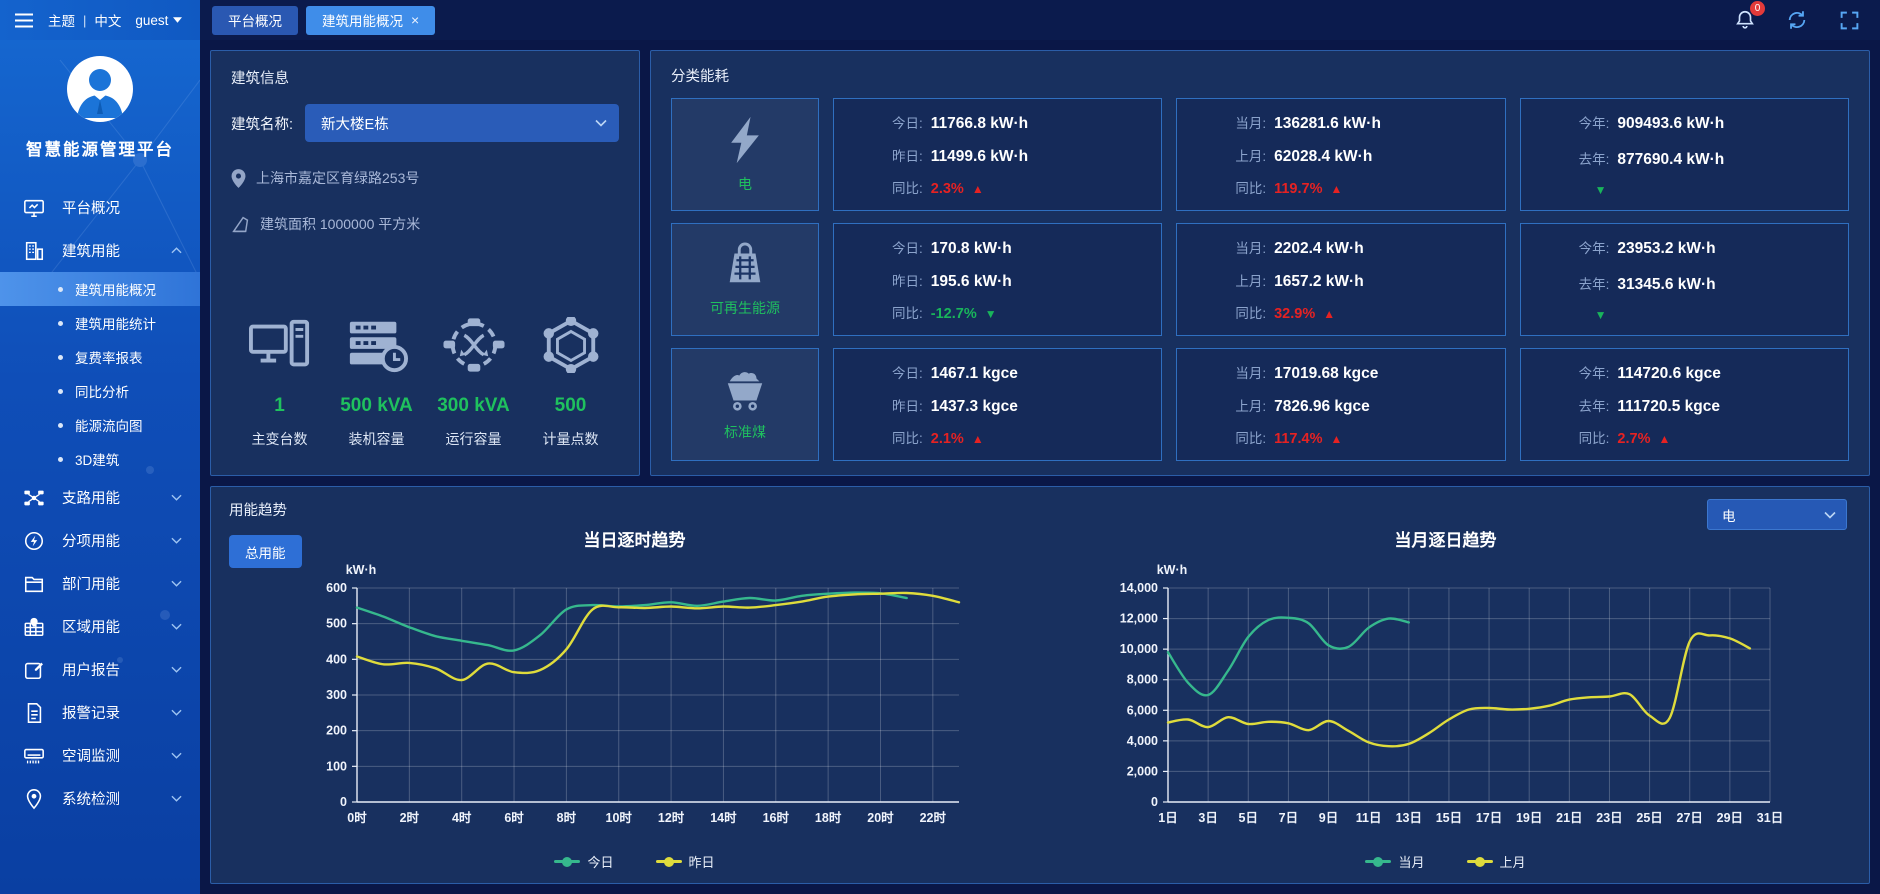 This screenshot has height=894, width=1880. I want to click on legend-item: 当月, so click(1395, 861).